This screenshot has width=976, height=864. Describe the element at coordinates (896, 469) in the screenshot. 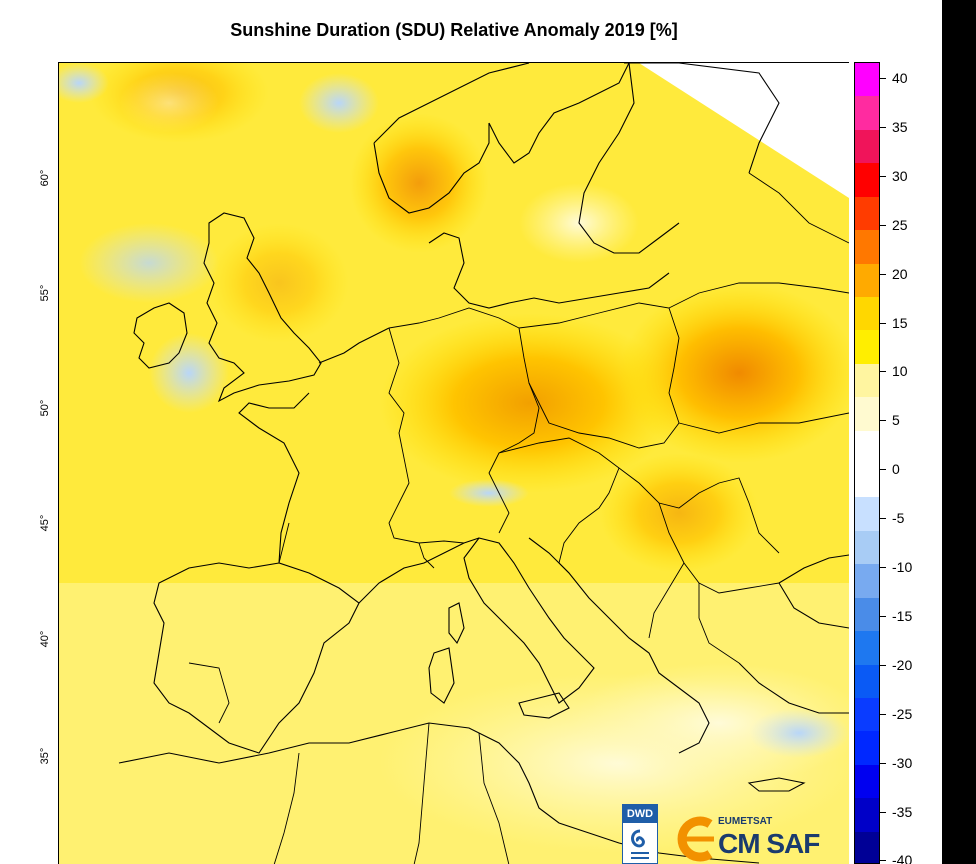

I see `colorbar-tick-label: 0` at that location.